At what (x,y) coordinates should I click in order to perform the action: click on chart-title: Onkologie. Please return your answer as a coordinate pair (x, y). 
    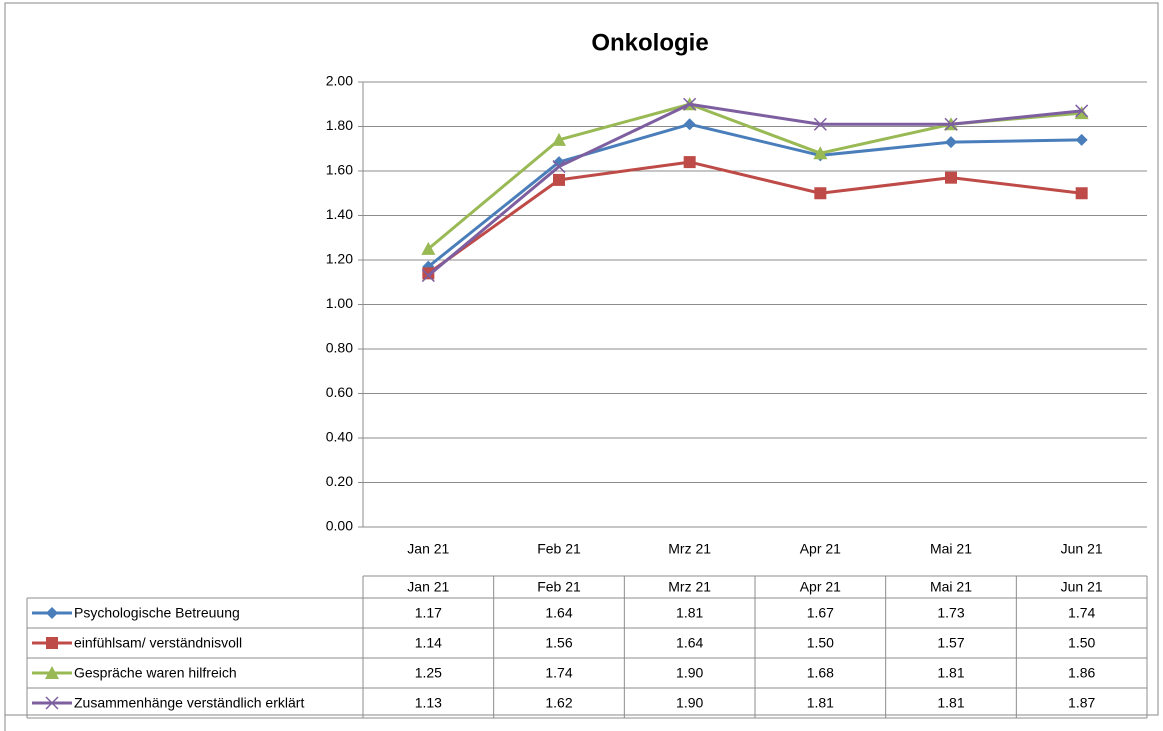
    Looking at the image, I should click on (649, 42).